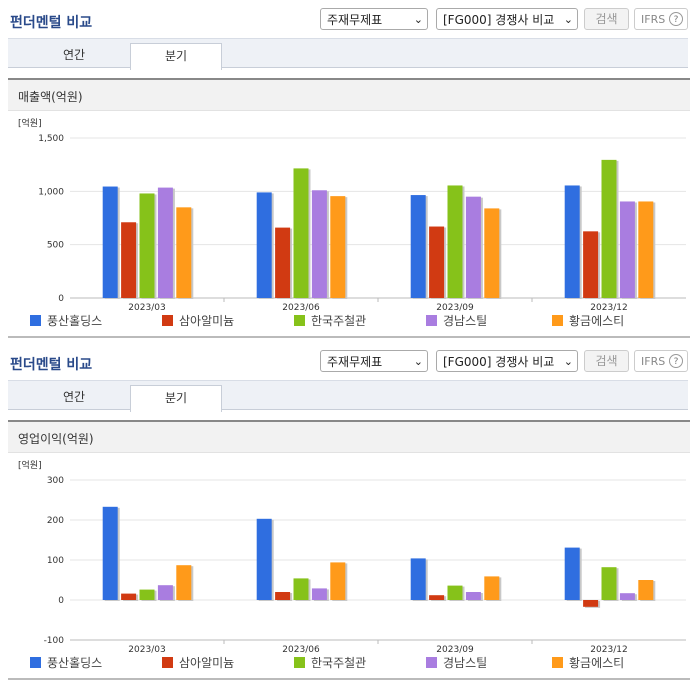 The width and height of the screenshot is (696, 684). Describe the element at coordinates (355, 20) in the screenshot. I see `statement-select-value: 주재무제표` at that location.